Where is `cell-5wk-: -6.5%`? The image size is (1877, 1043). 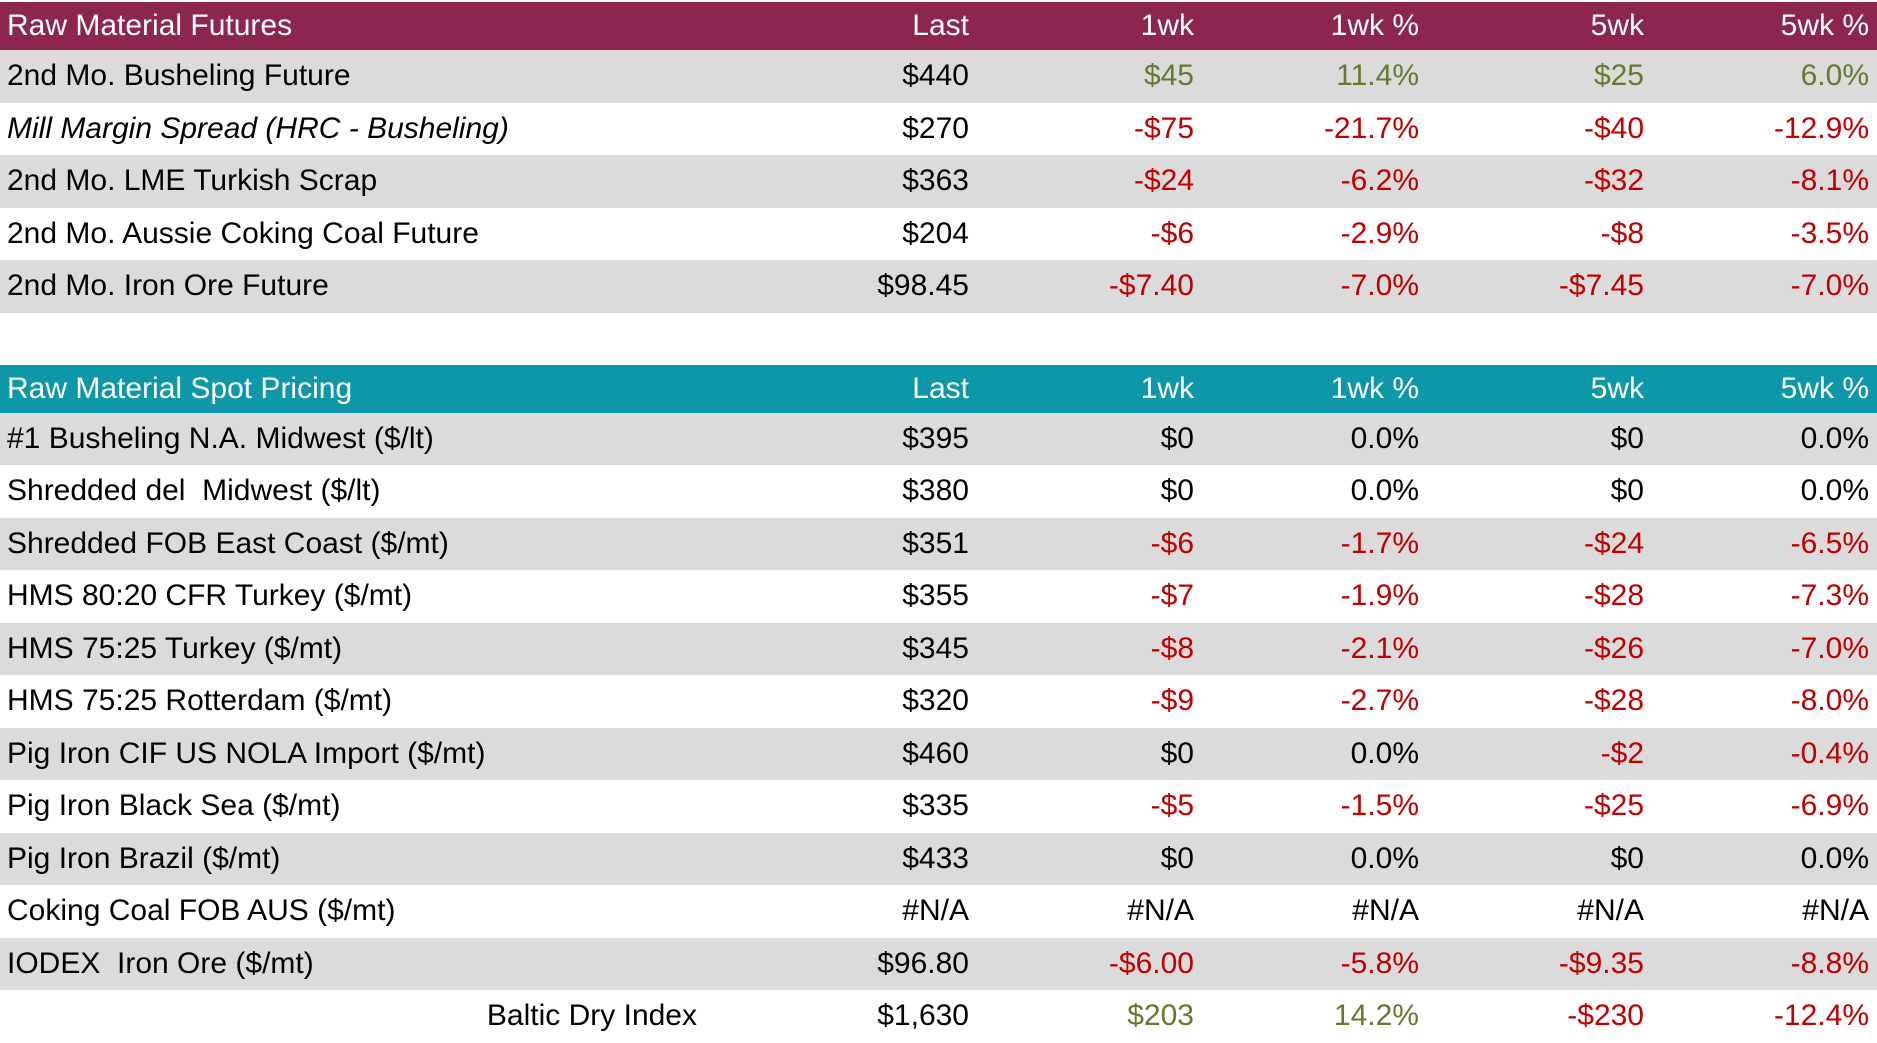 cell-5wk-: -6.5% is located at coordinates (1829, 543).